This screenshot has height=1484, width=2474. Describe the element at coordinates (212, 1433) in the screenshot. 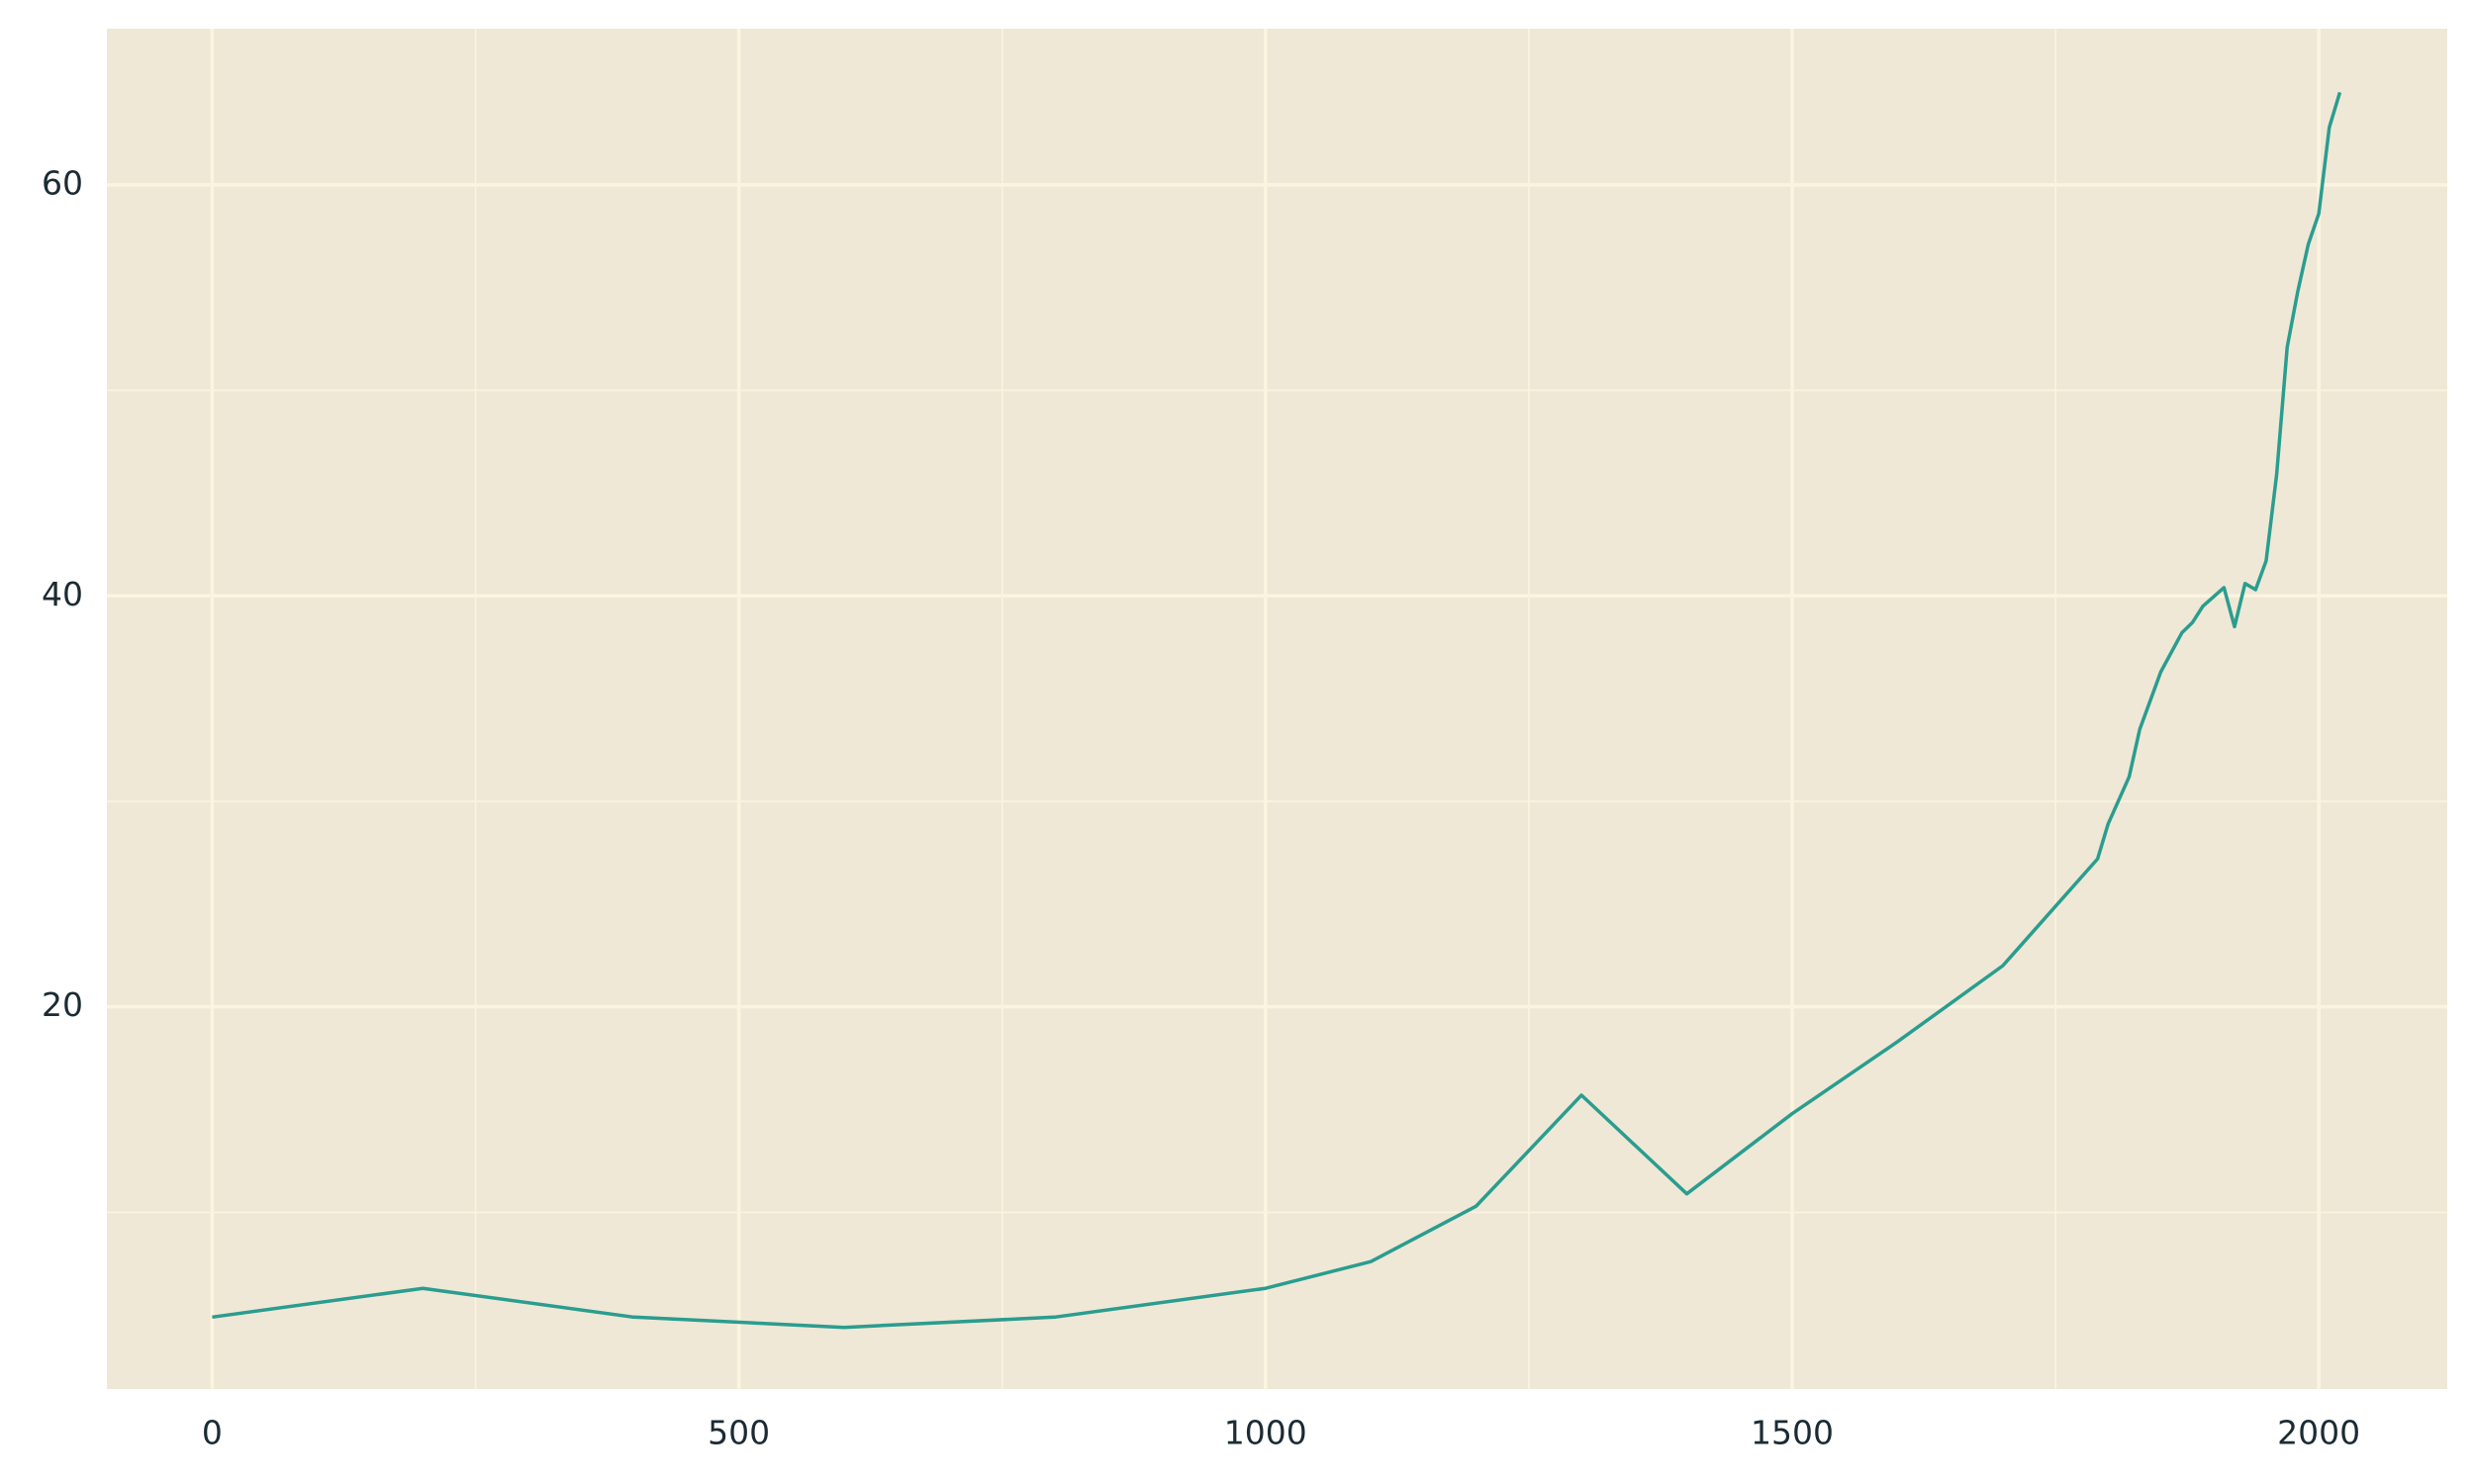

I see `x-tick-label: 0` at that location.